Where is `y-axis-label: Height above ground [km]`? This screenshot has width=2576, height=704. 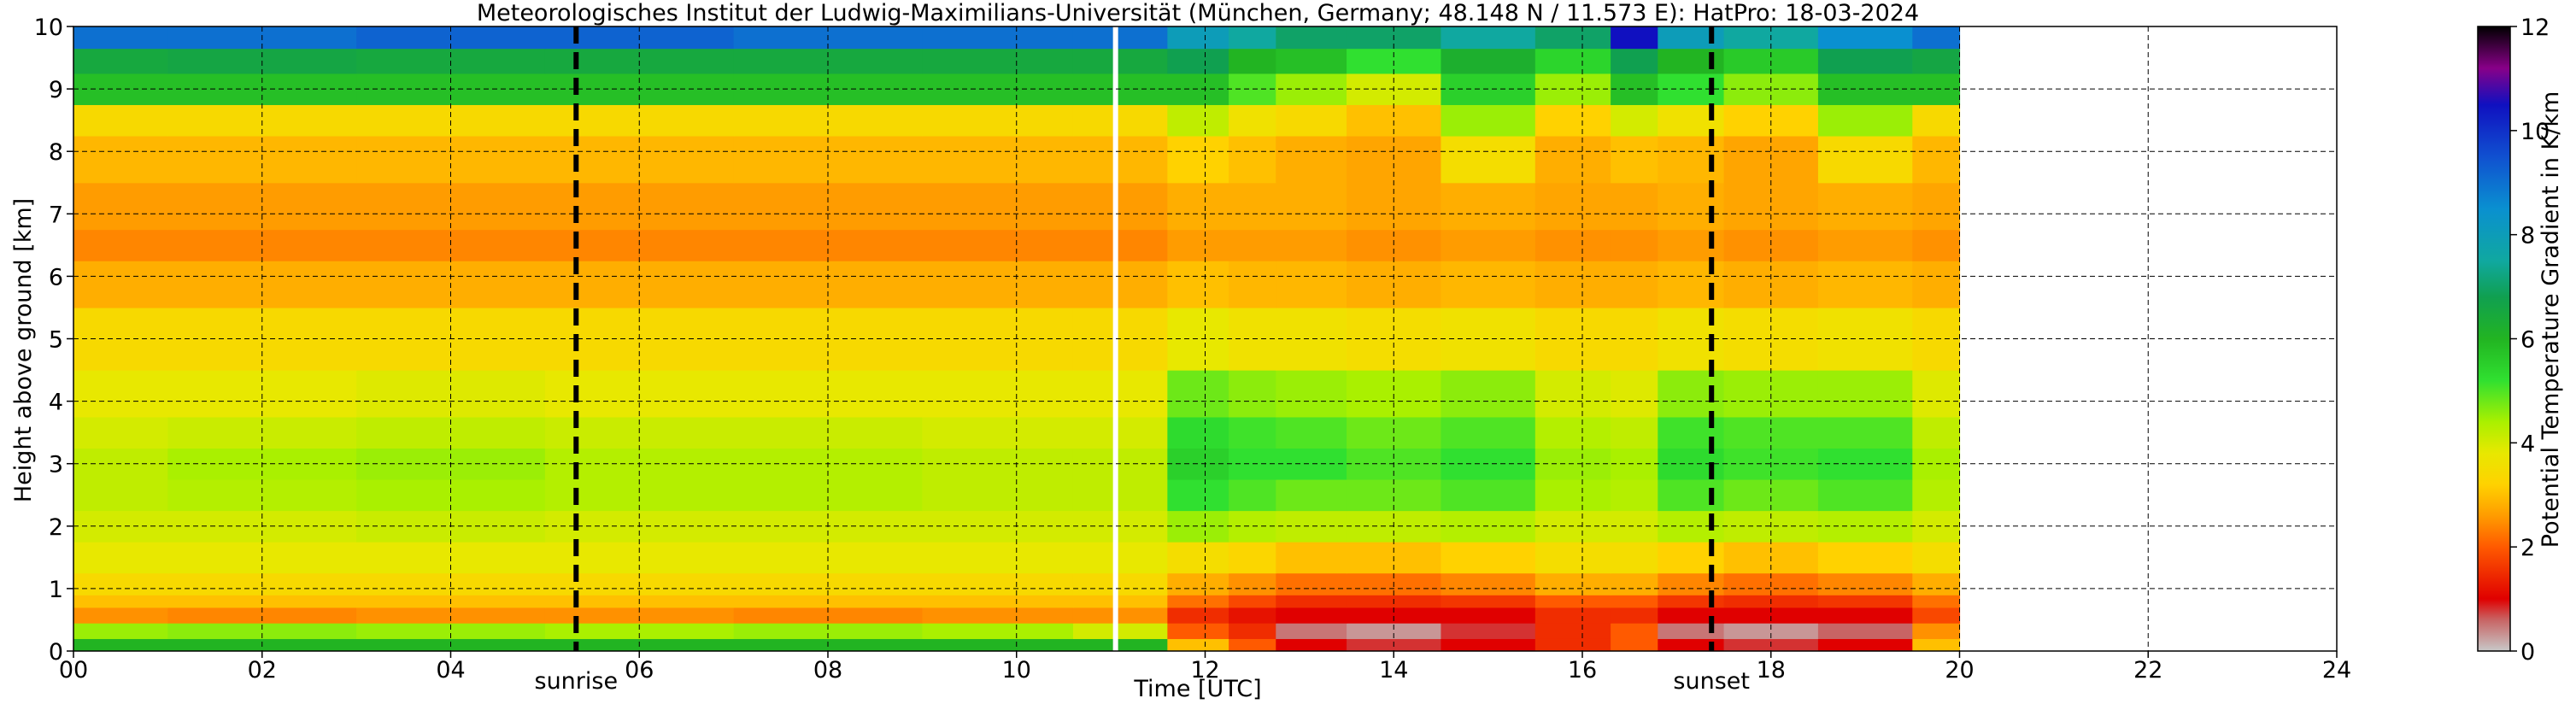
y-axis-label: Height above ground [km] is located at coordinates (23, 350).